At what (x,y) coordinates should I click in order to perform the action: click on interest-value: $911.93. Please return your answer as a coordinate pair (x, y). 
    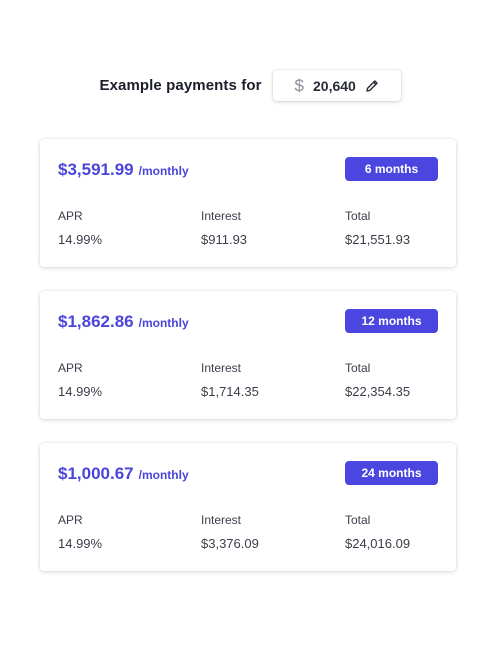
    Looking at the image, I should click on (224, 239).